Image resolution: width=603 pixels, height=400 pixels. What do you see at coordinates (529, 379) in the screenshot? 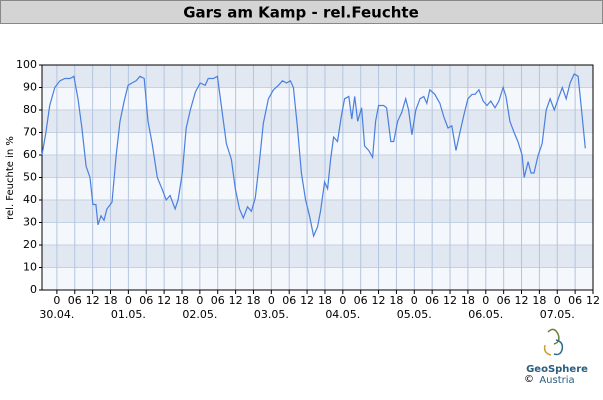
I see `logo-copyright: ©` at bounding box center [529, 379].